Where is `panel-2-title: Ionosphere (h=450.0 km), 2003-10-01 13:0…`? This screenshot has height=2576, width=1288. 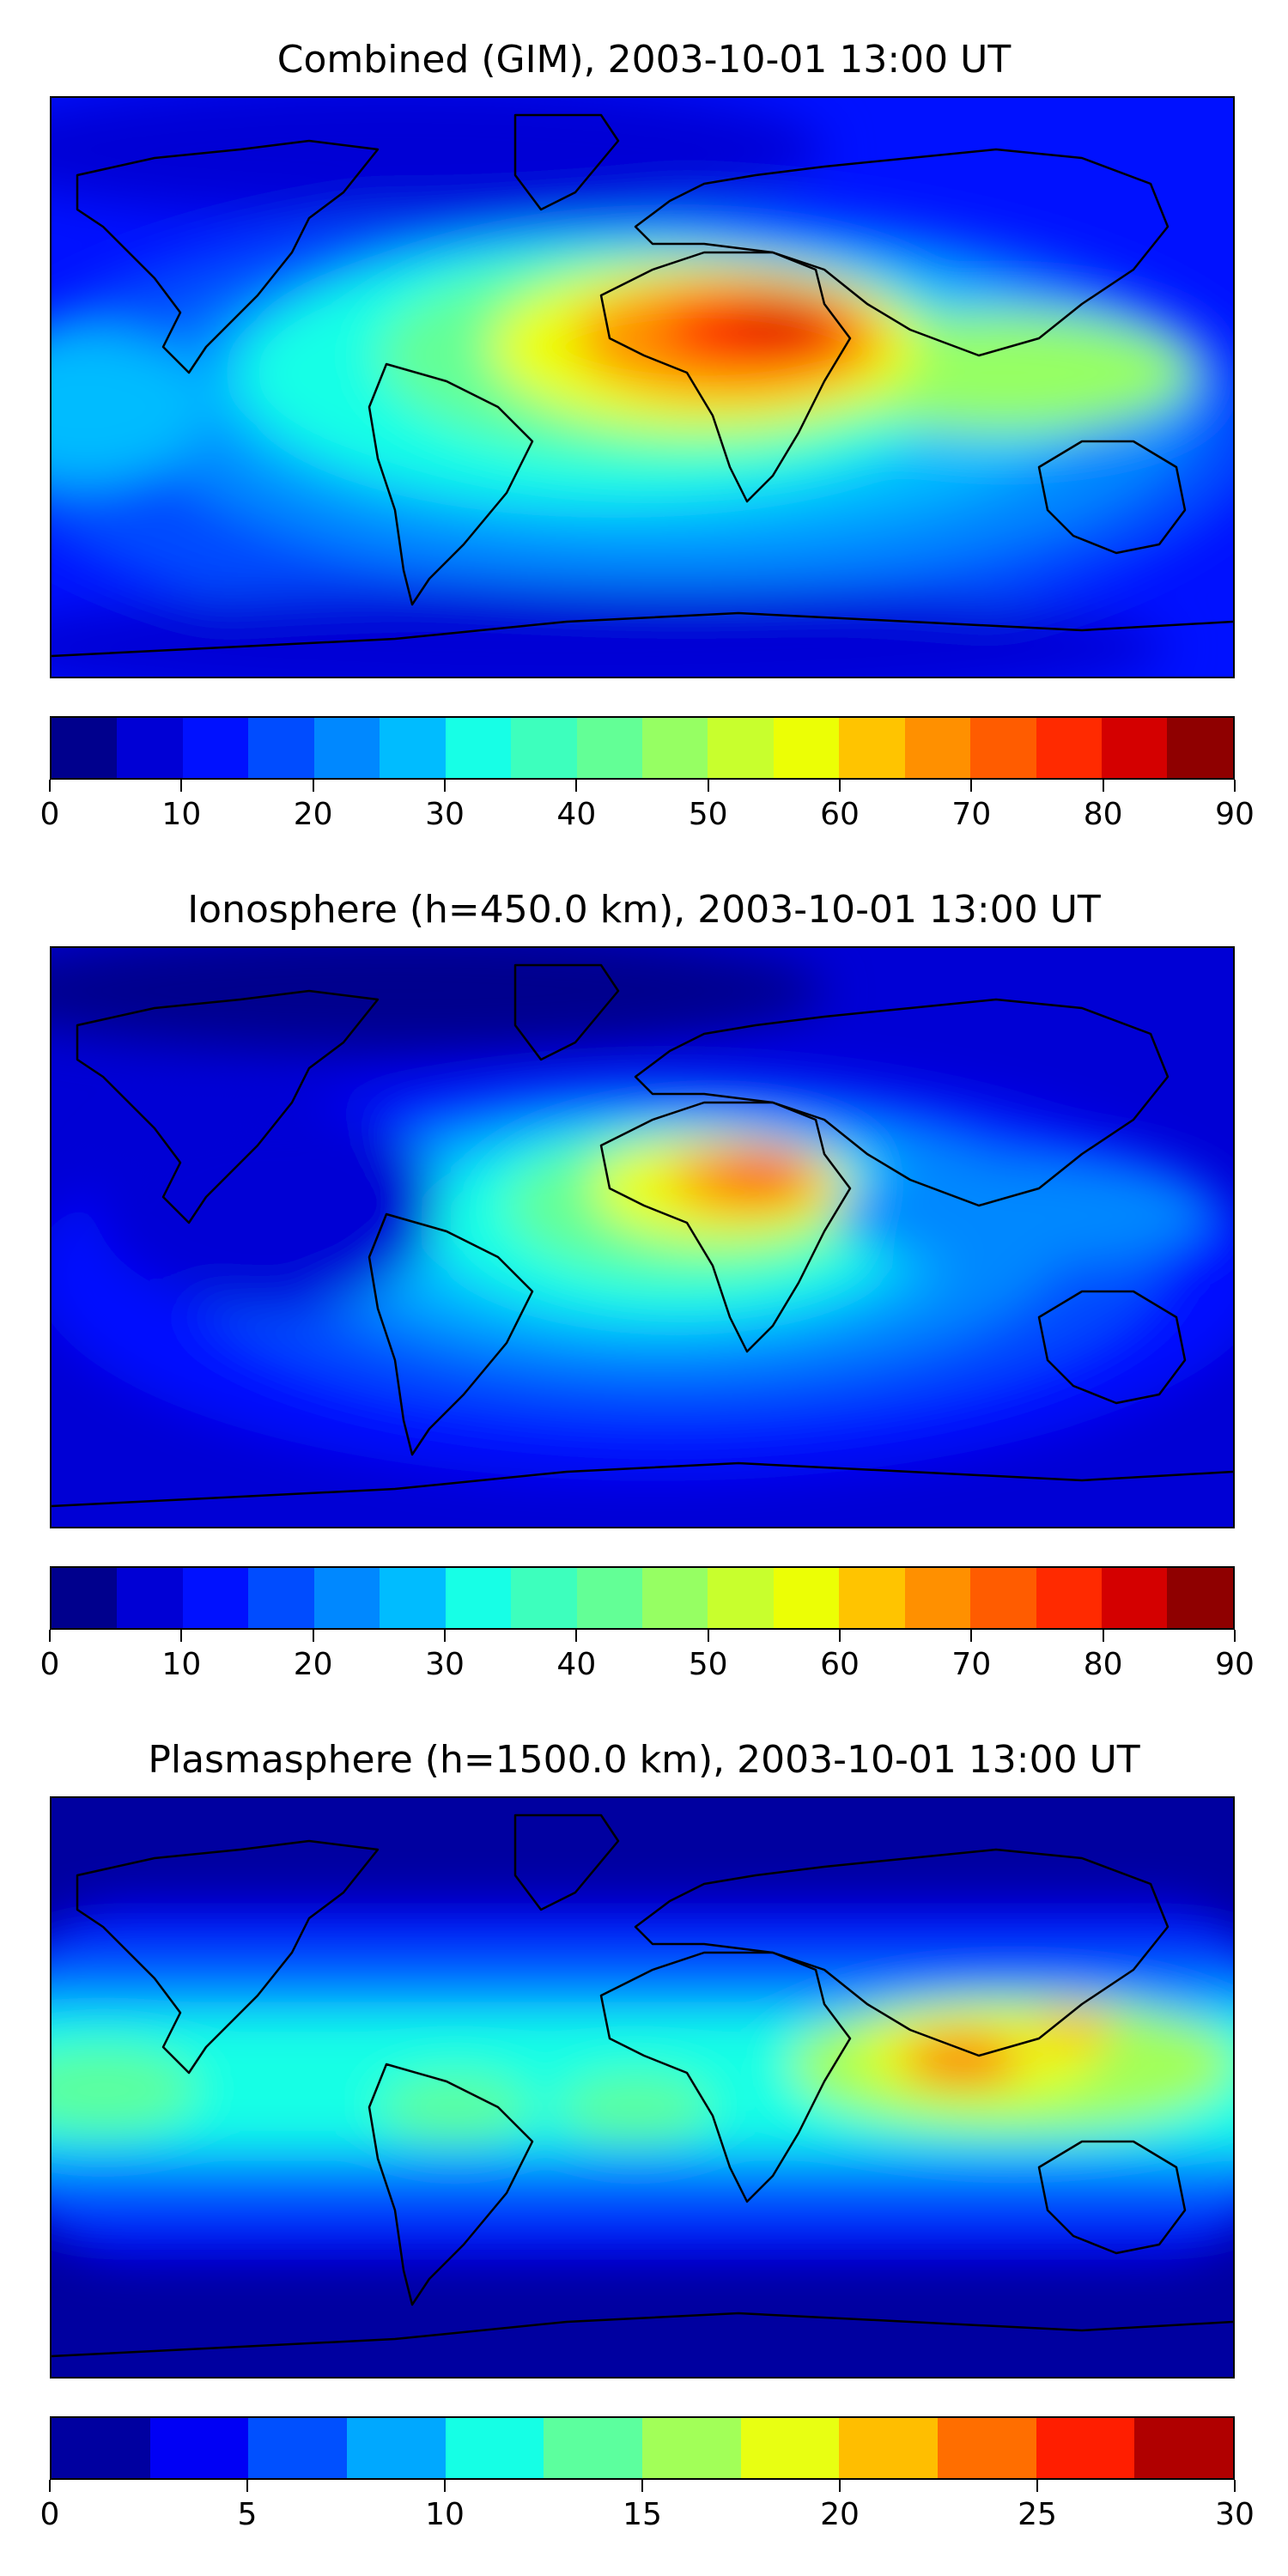 panel-2-title: Ionosphere (h=450.0 km), 2003-10-01 13:0… is located at coordinates (644, 910).